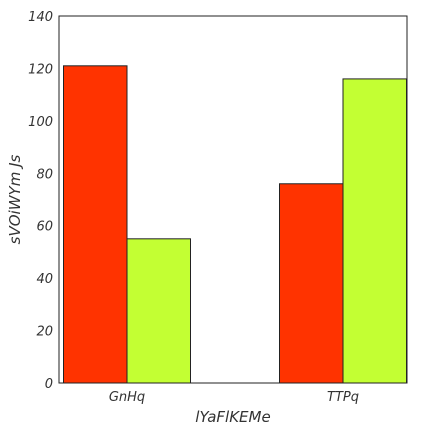 This screenshot has width=434, height=434. Describe the element at coordinates (40, 69) in the screenshot. I see `y-tick-label: 120` at that location.